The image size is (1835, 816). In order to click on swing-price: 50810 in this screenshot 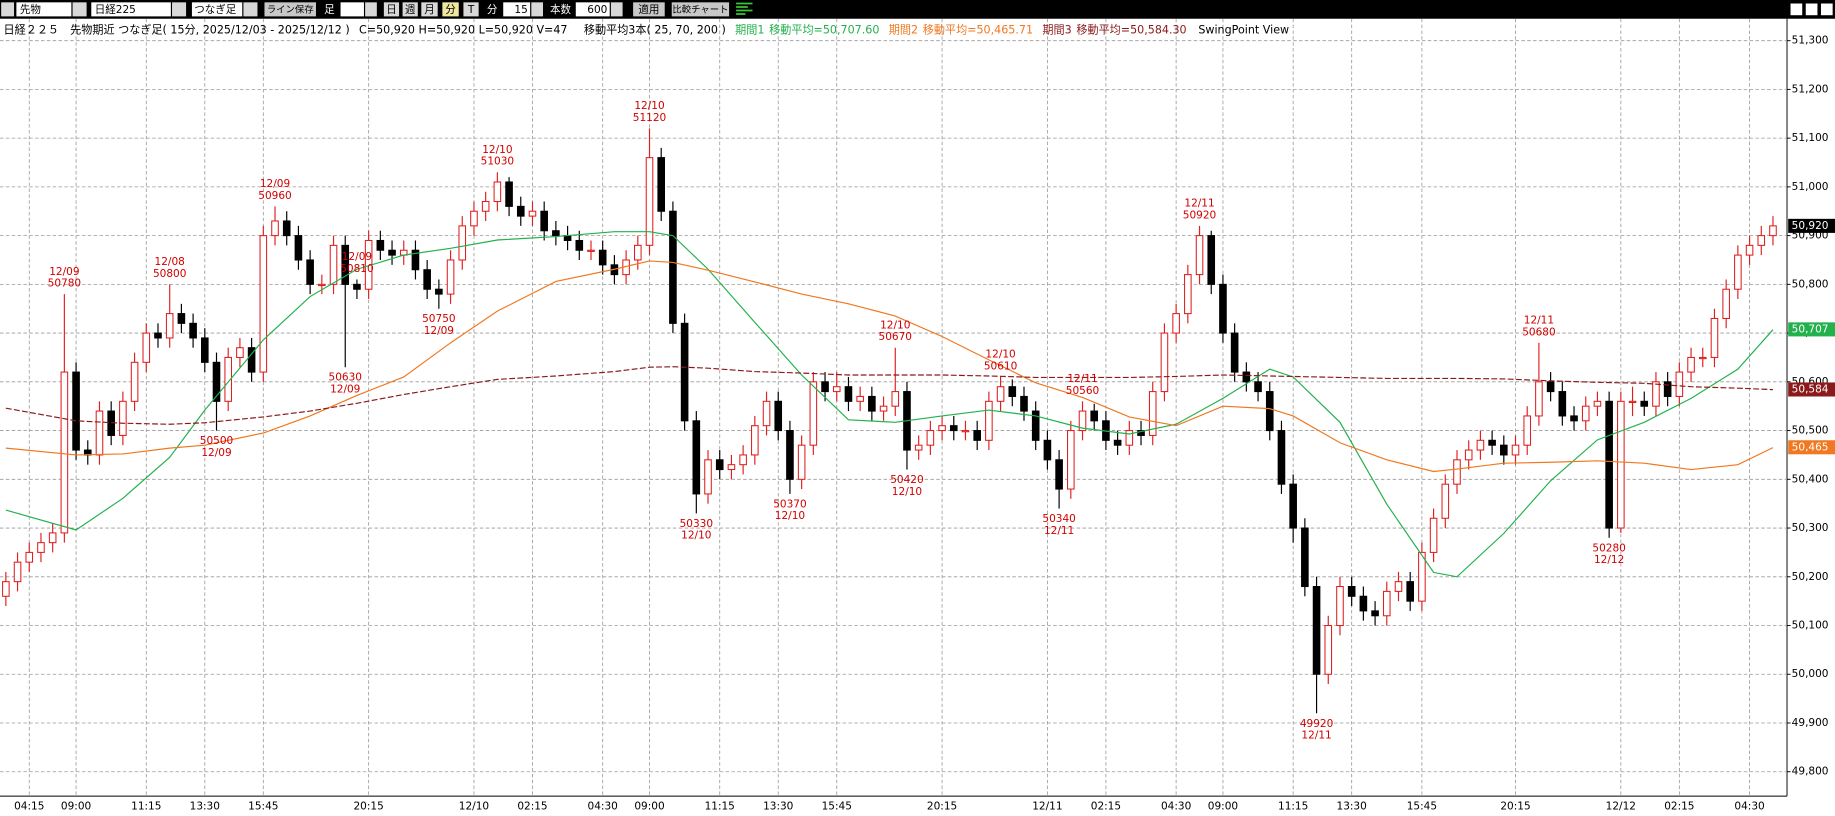, I will do `click(356, 269)`.